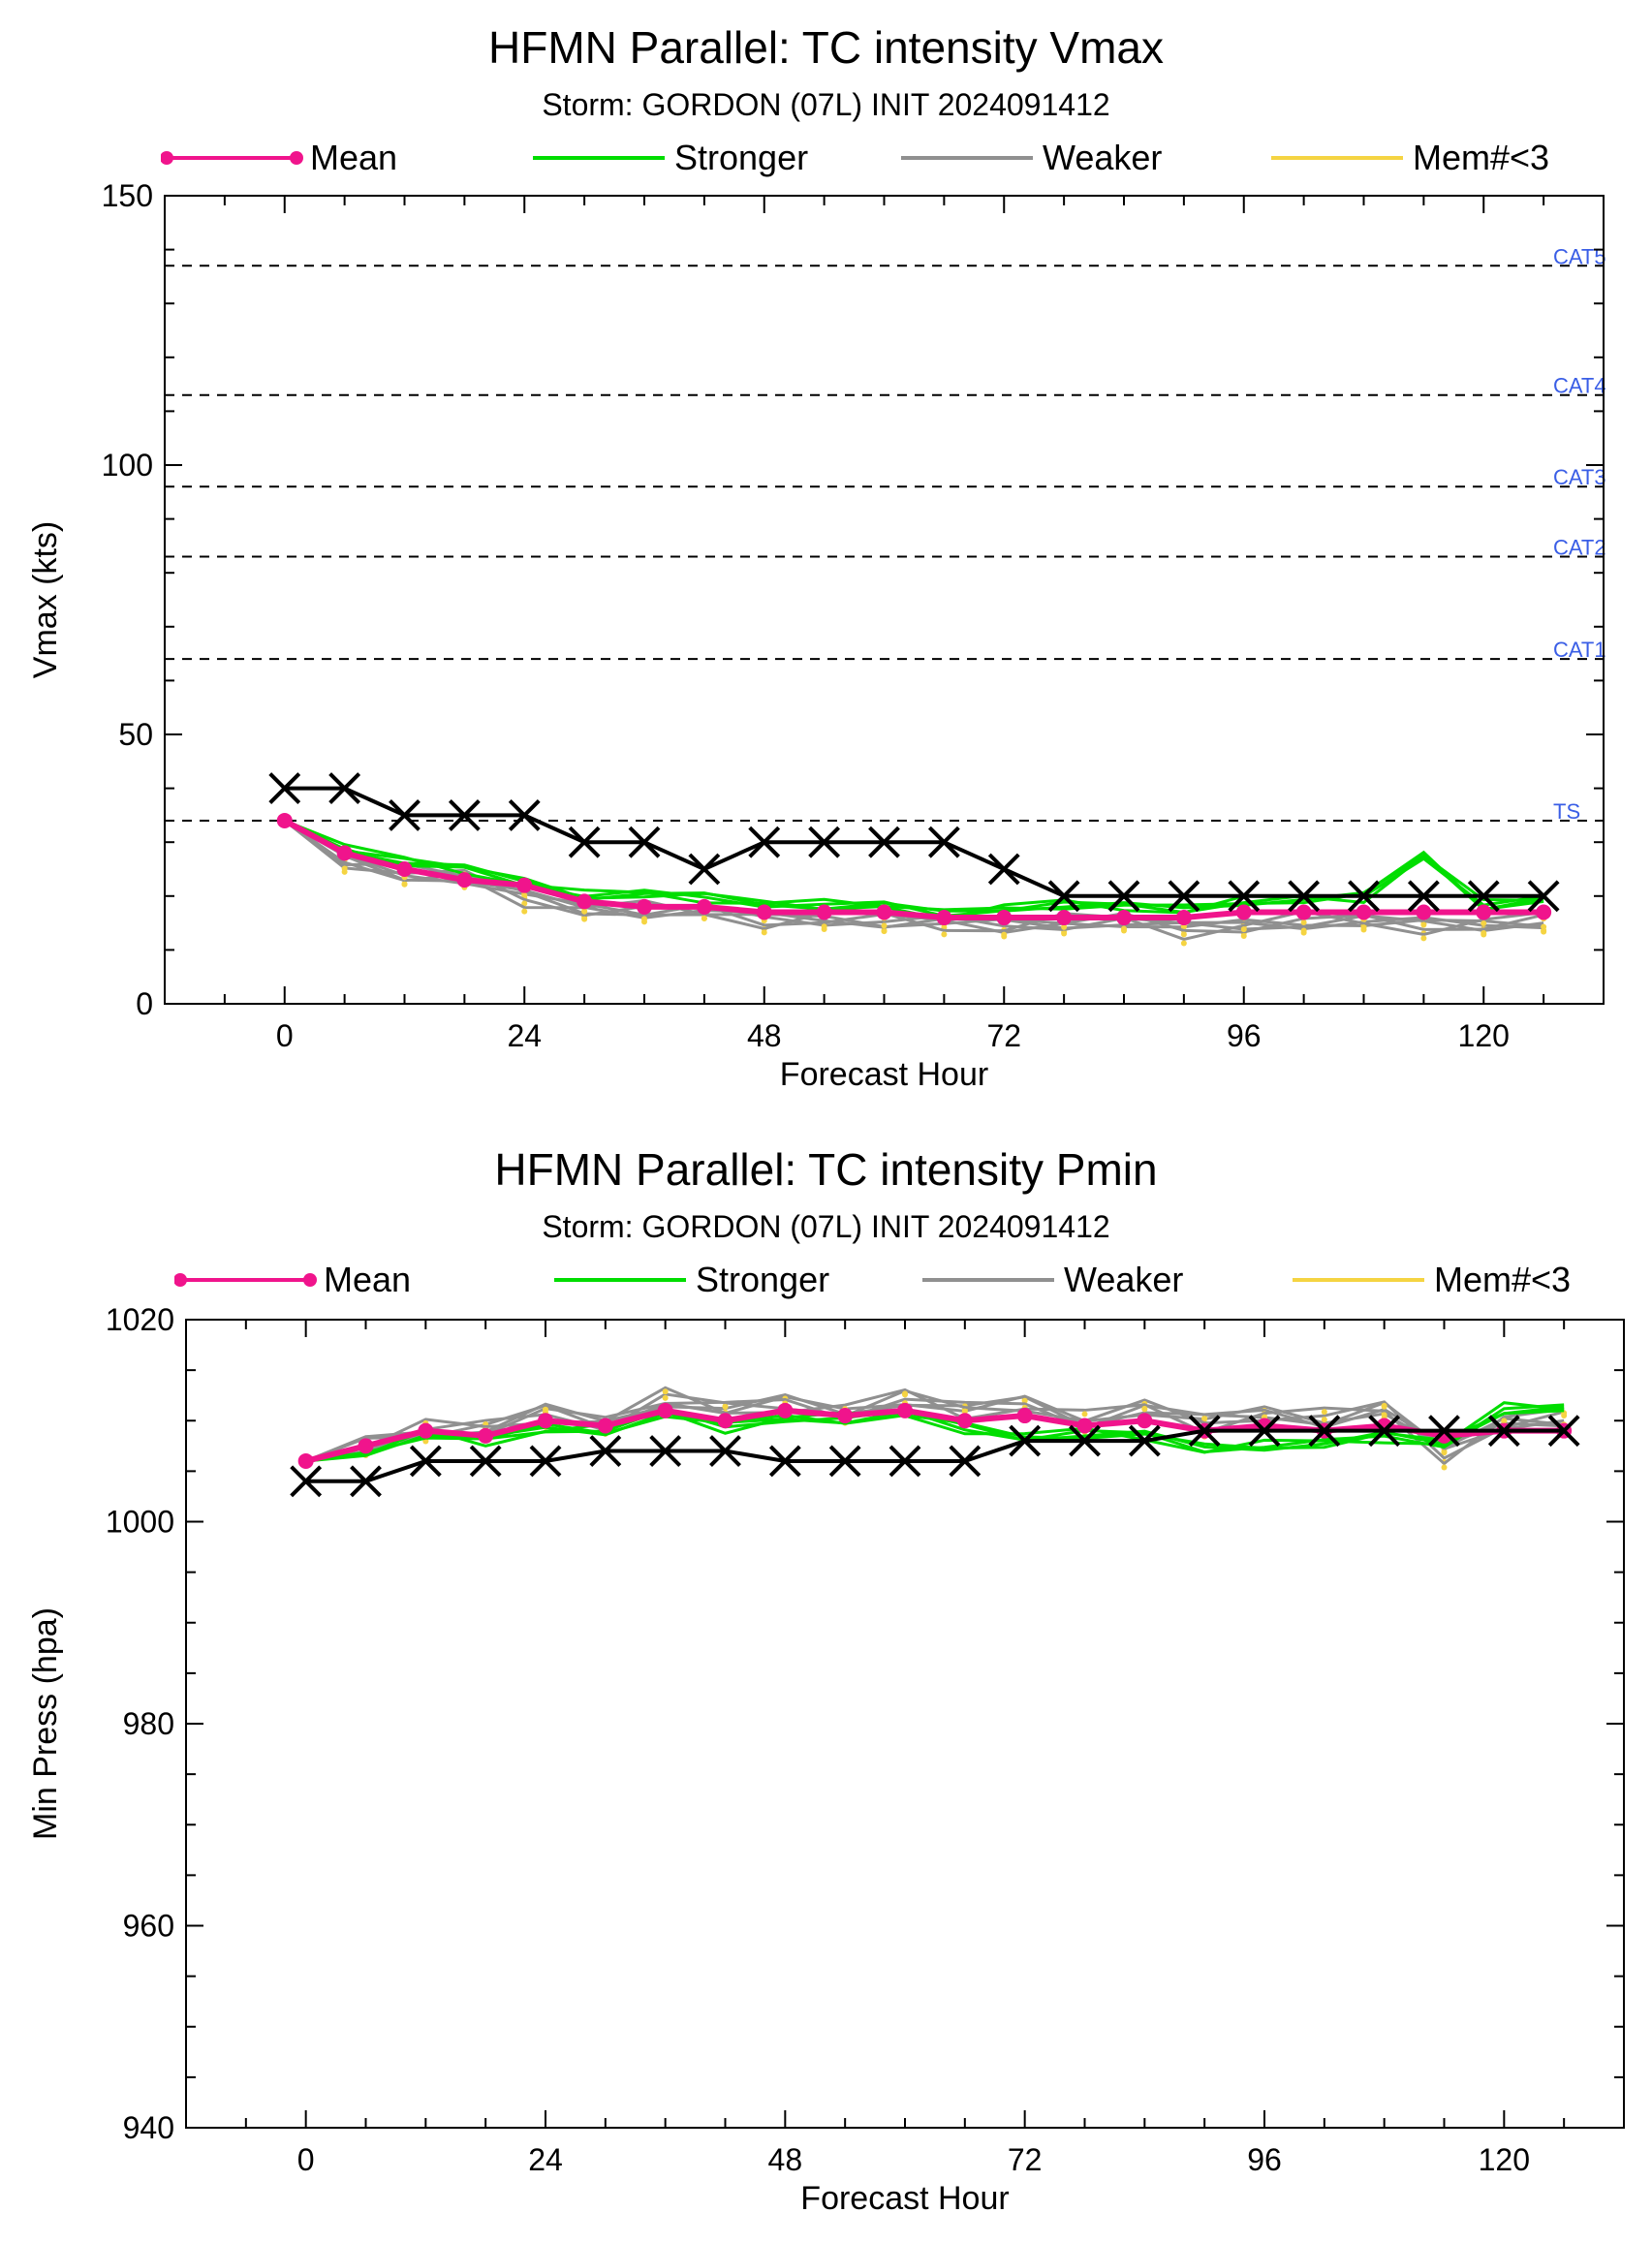 This screenshot has width=1652, height=2244. Describe the element at coordinates (1031, 158) in the screenshot. I see `legend-weaker: Weaker` at that location.